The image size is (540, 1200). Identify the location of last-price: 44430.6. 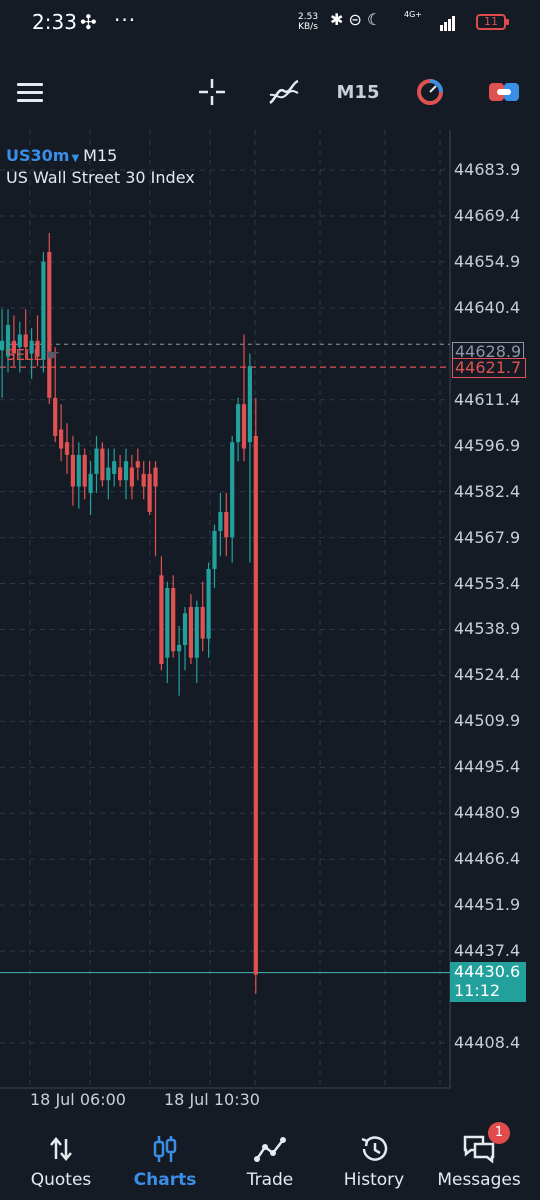
(487, 971).